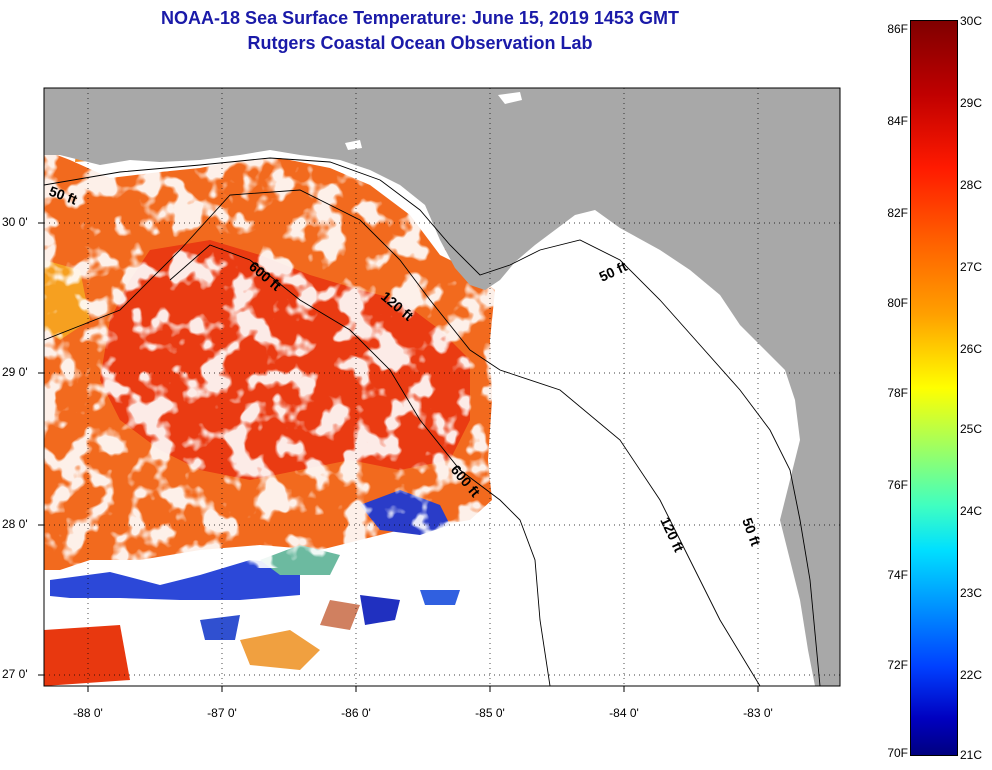  I want to click on colorbar-label-c: 25C, so click(971, 429).